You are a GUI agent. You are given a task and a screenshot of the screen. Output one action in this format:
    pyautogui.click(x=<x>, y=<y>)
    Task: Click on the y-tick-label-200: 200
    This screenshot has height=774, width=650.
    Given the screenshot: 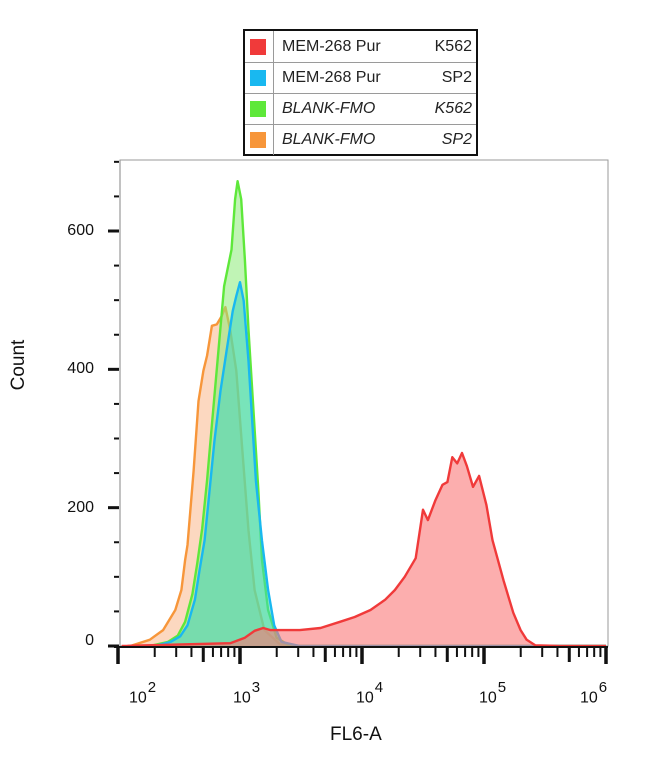 What is the action you would take?
    pyautogui.click(x=80, y=507)
    